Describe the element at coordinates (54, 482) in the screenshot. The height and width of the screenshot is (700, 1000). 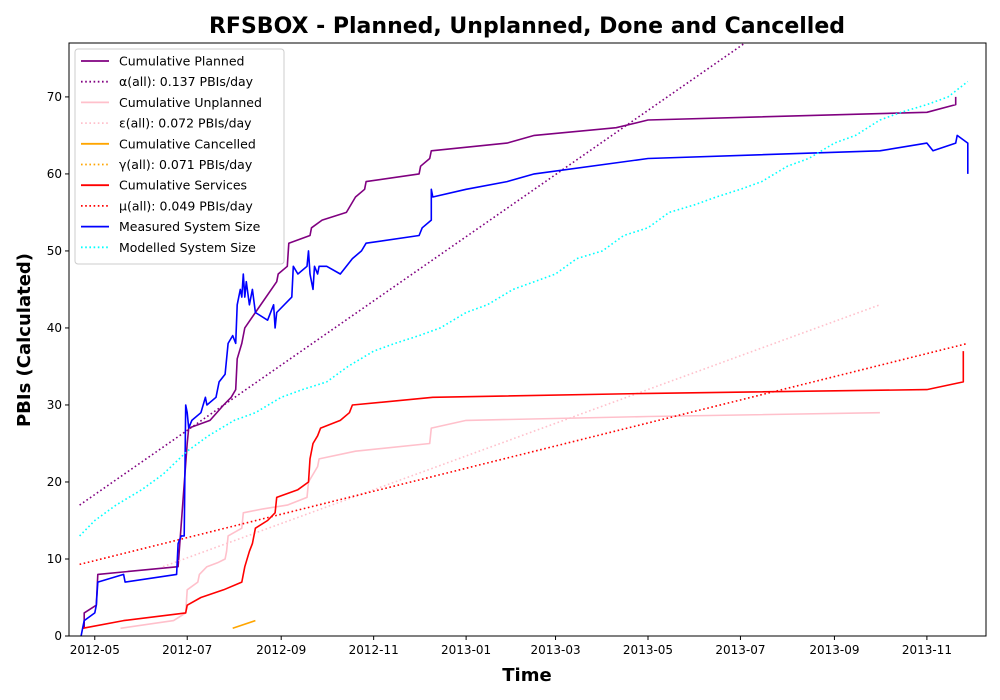
I see `y-tick-label: 20` at that location.